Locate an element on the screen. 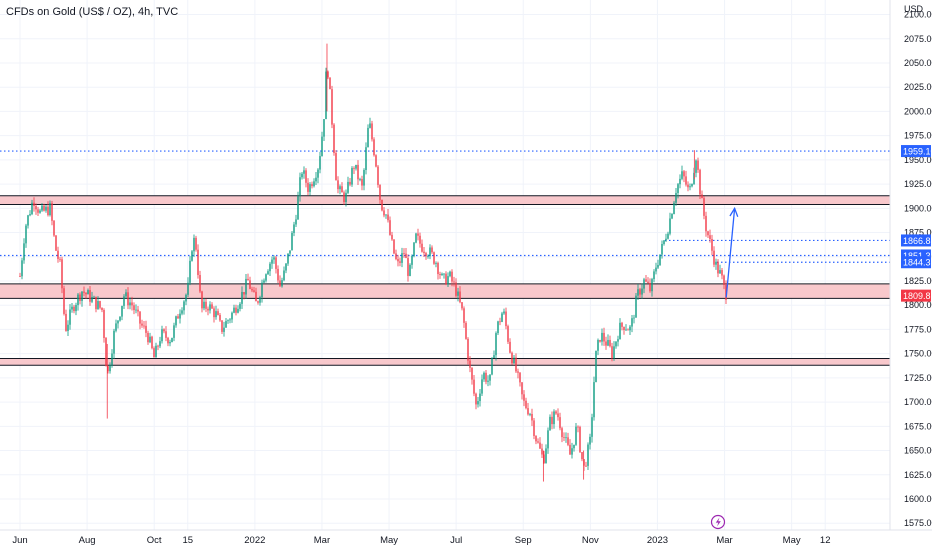  time-tick-label: Jul is located at coordinates (456, 540).